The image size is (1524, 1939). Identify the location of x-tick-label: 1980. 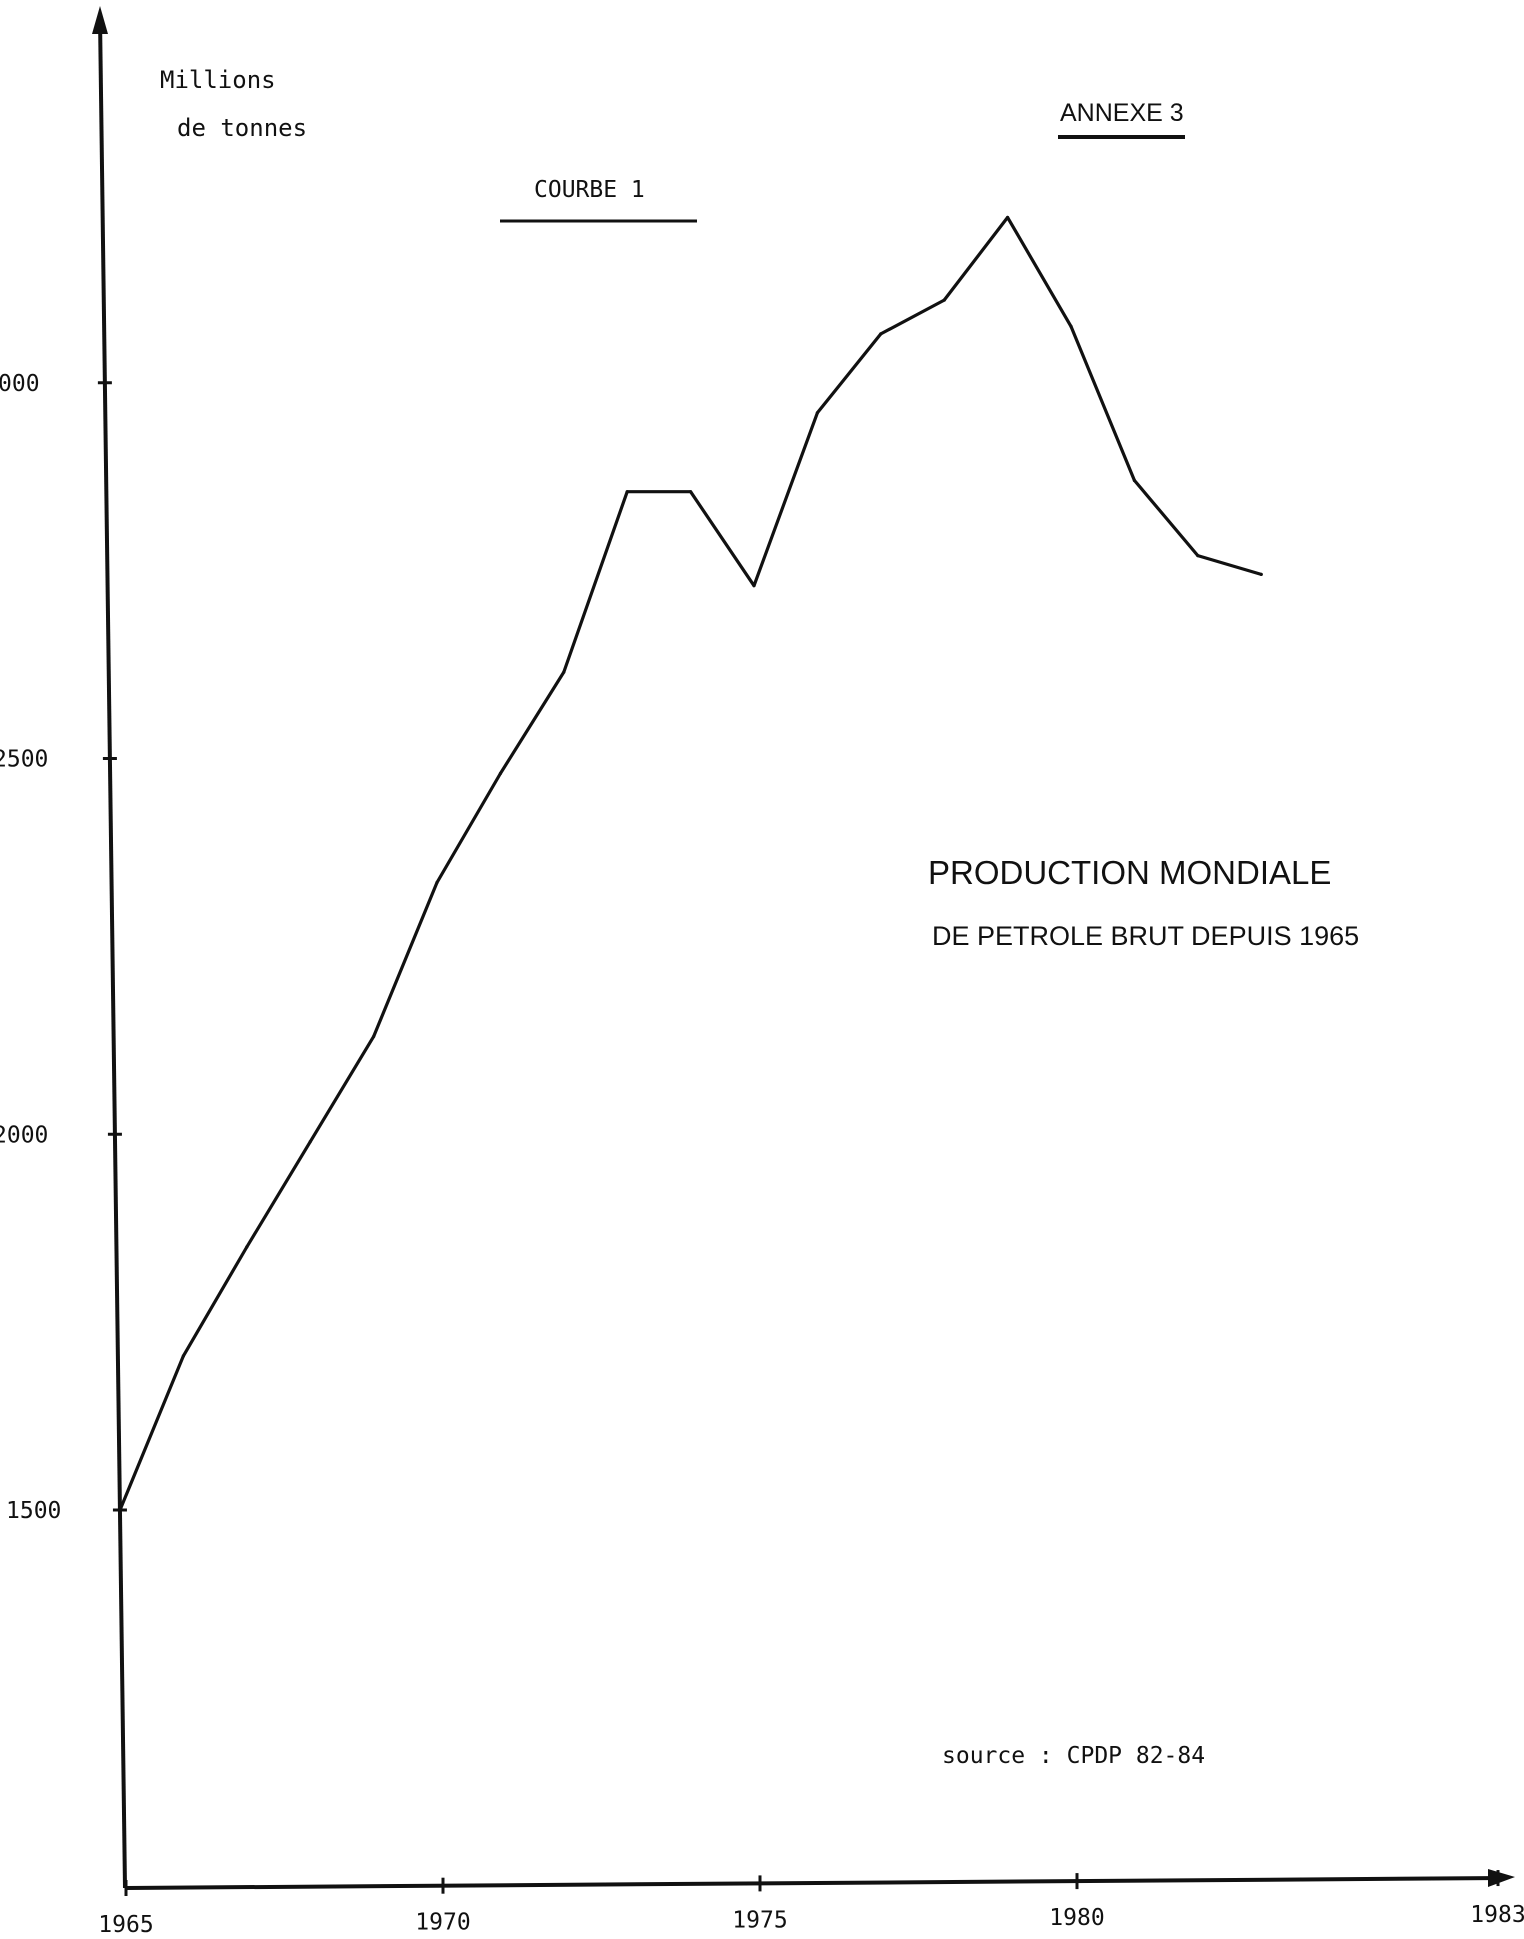
(1076, 1918).